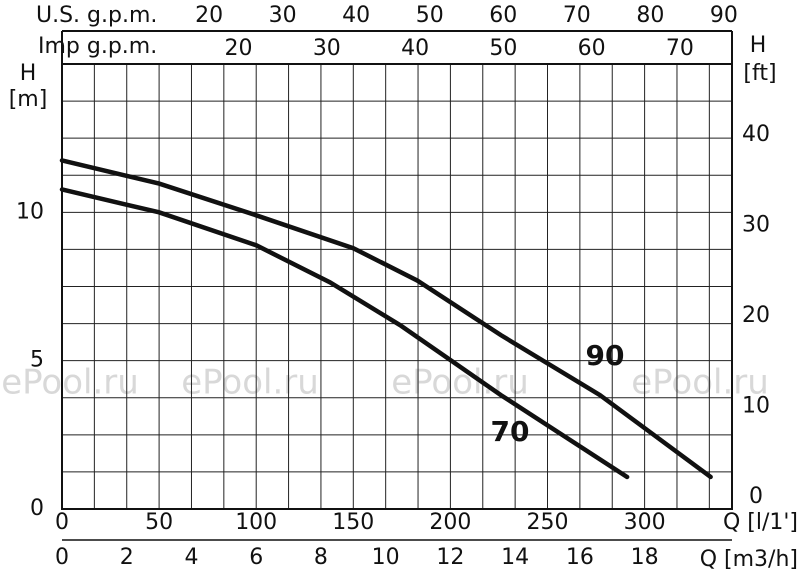 This screenshot has width=800, height=582. I want to click on y2-tick-label: 30, so click(756, 225).